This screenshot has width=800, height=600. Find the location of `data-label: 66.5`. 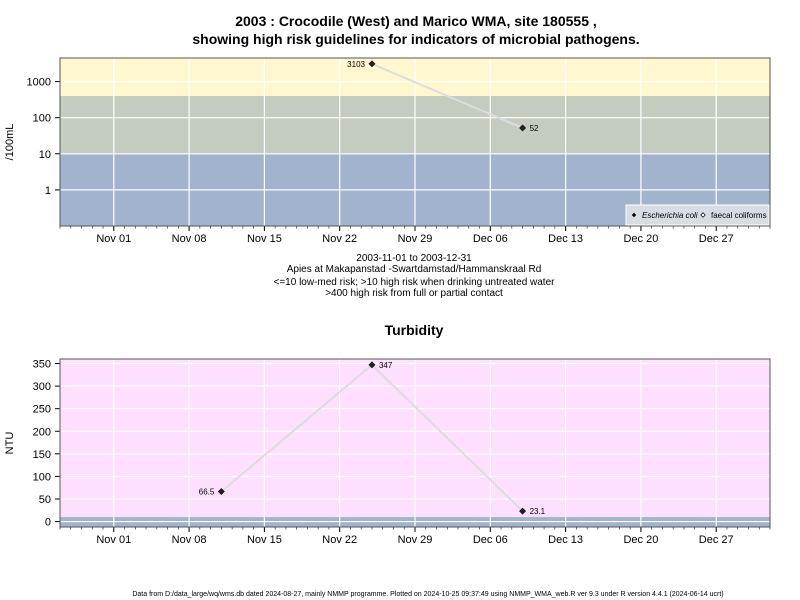

data-label: 66.5 is located at coordinates (207, 492).